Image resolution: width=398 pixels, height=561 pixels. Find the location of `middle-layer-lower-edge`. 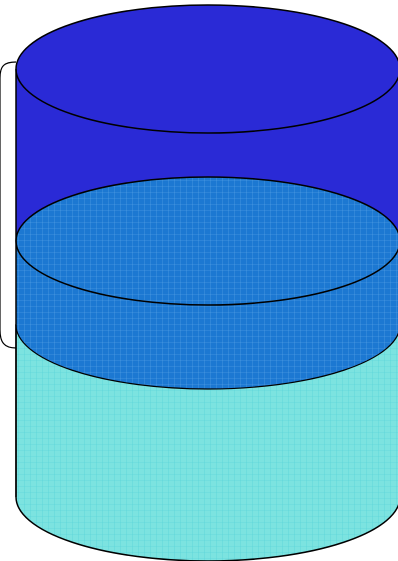

middle-layer-lower-edge is located at coordinates (206, 357).